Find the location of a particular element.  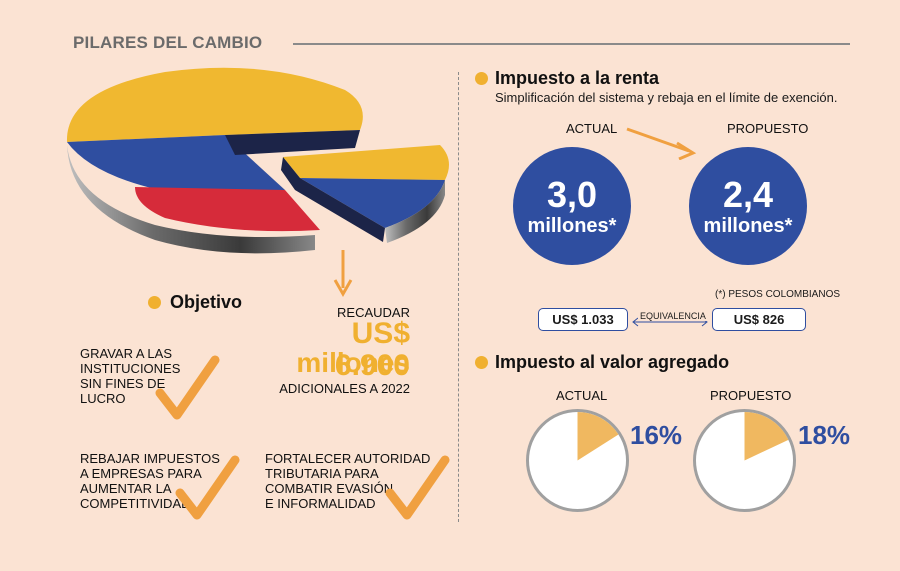

recaudar-label: RECAUDAR is located at coordinates (373, 312).